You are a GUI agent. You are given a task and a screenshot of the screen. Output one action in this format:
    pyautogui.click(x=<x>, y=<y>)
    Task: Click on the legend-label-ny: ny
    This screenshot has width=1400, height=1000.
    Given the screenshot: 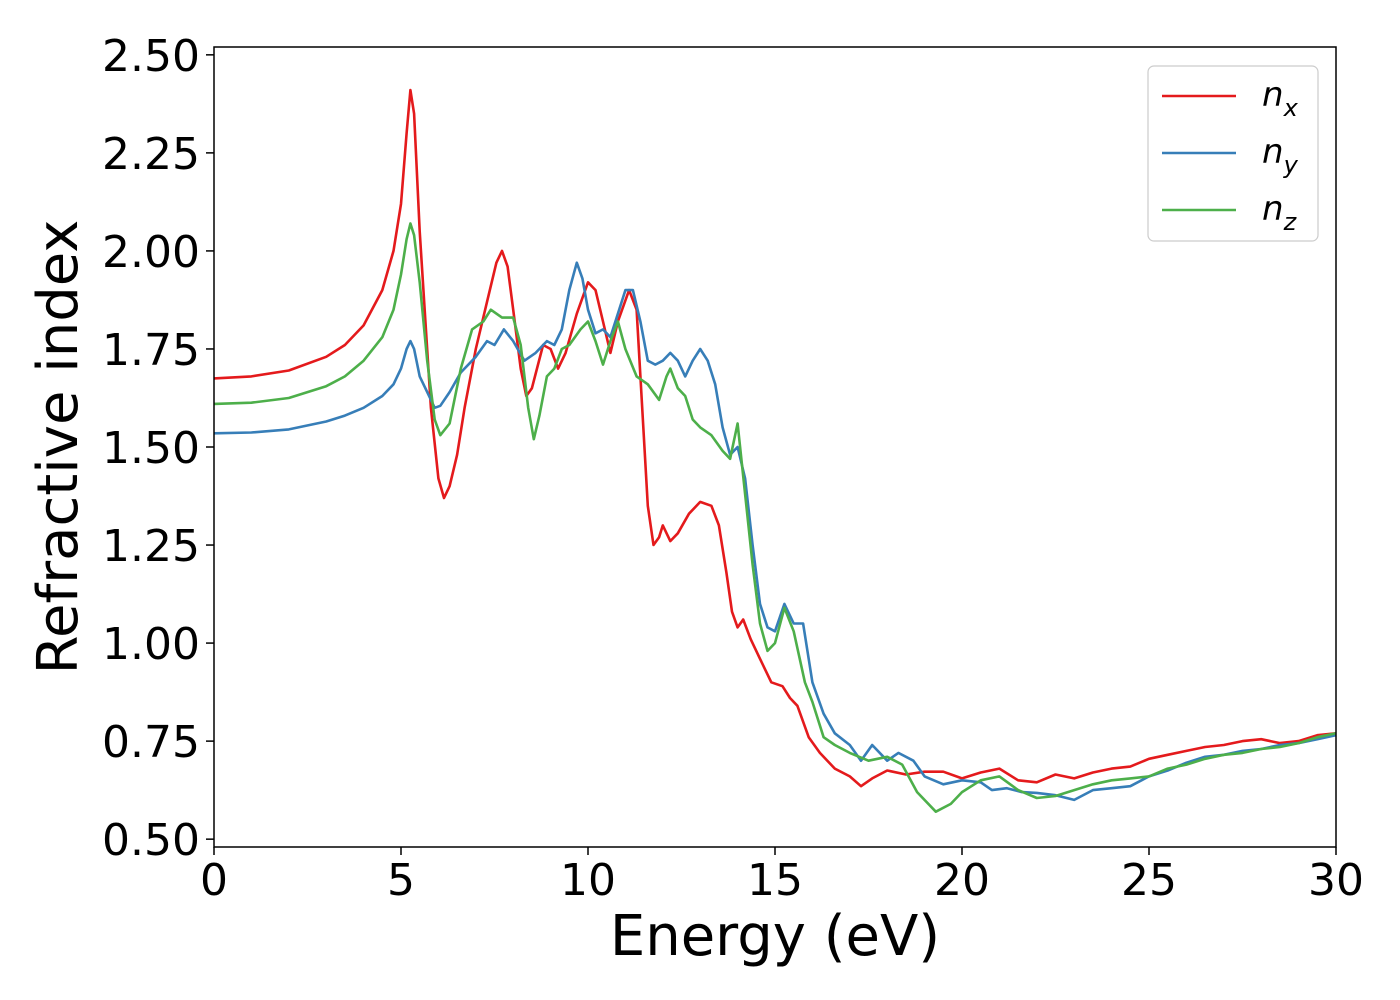 What is the action you would take?
    pyautogui.click(x=1280, y=155)
    